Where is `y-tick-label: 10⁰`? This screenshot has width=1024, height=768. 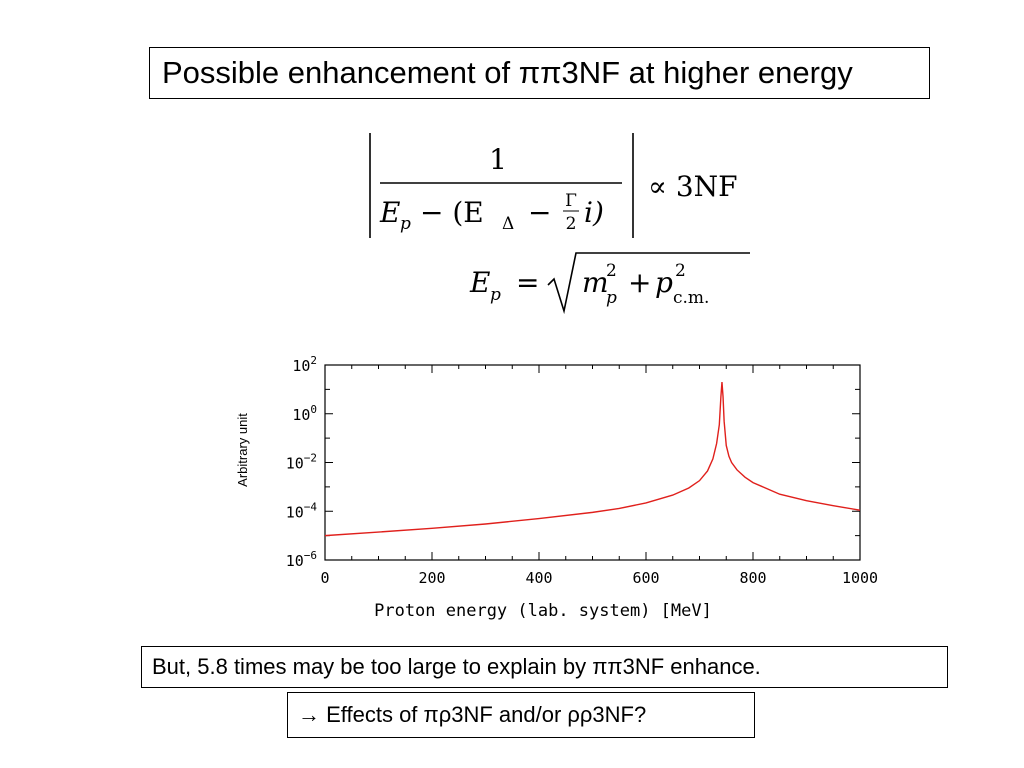 y-tick-label: 10⁰ is located at coordinates (304, 413).